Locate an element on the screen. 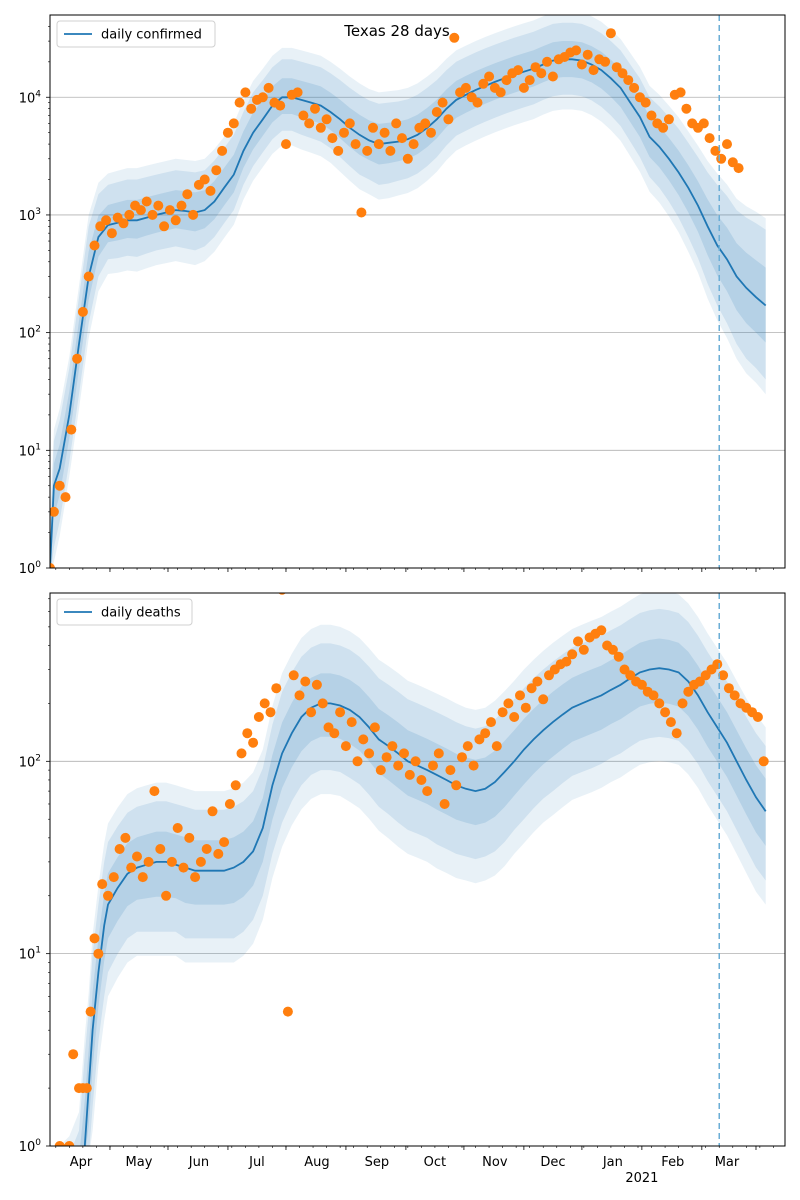 This screenshot has width=800, height=1200. x-axis is located at coordinates (414, 570).